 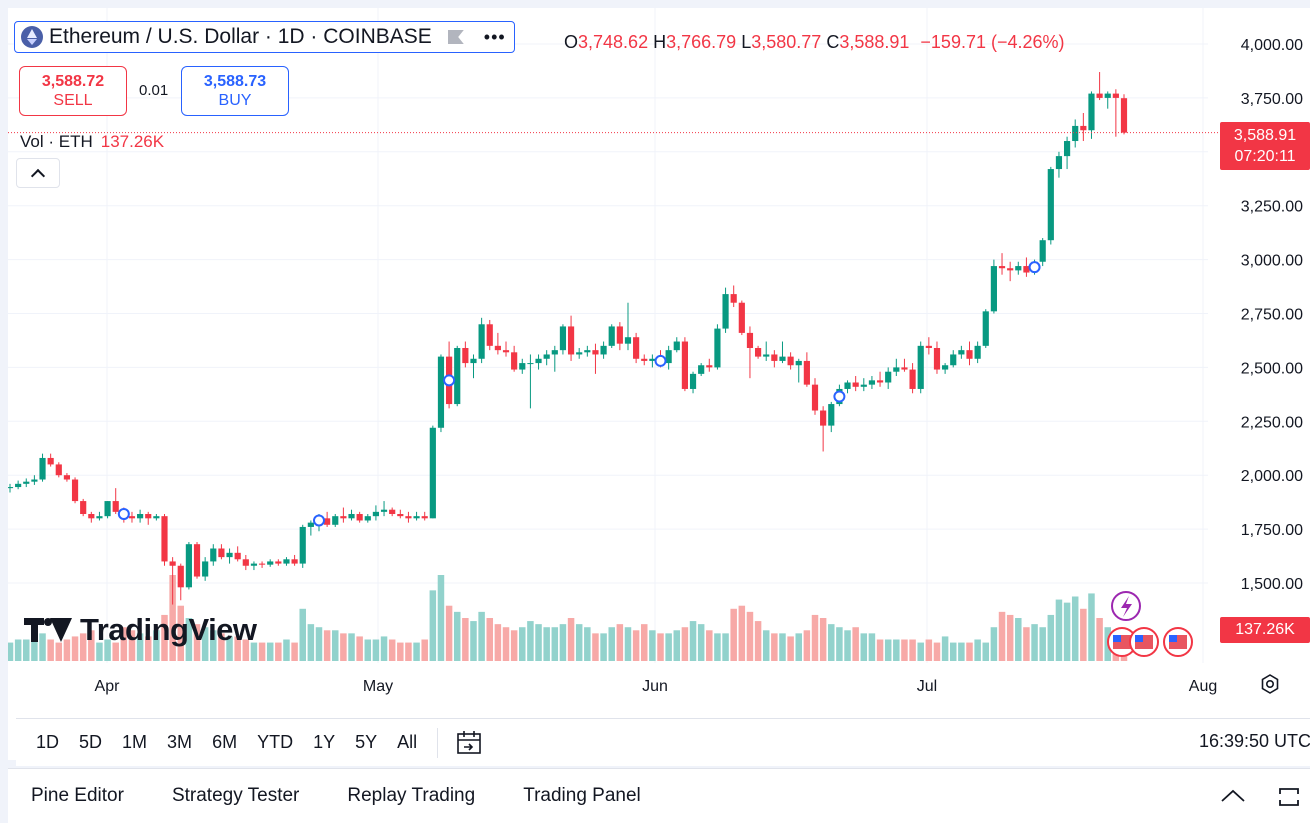 I want to click on range-5d-button: 5D, so click(x=91, y=742).